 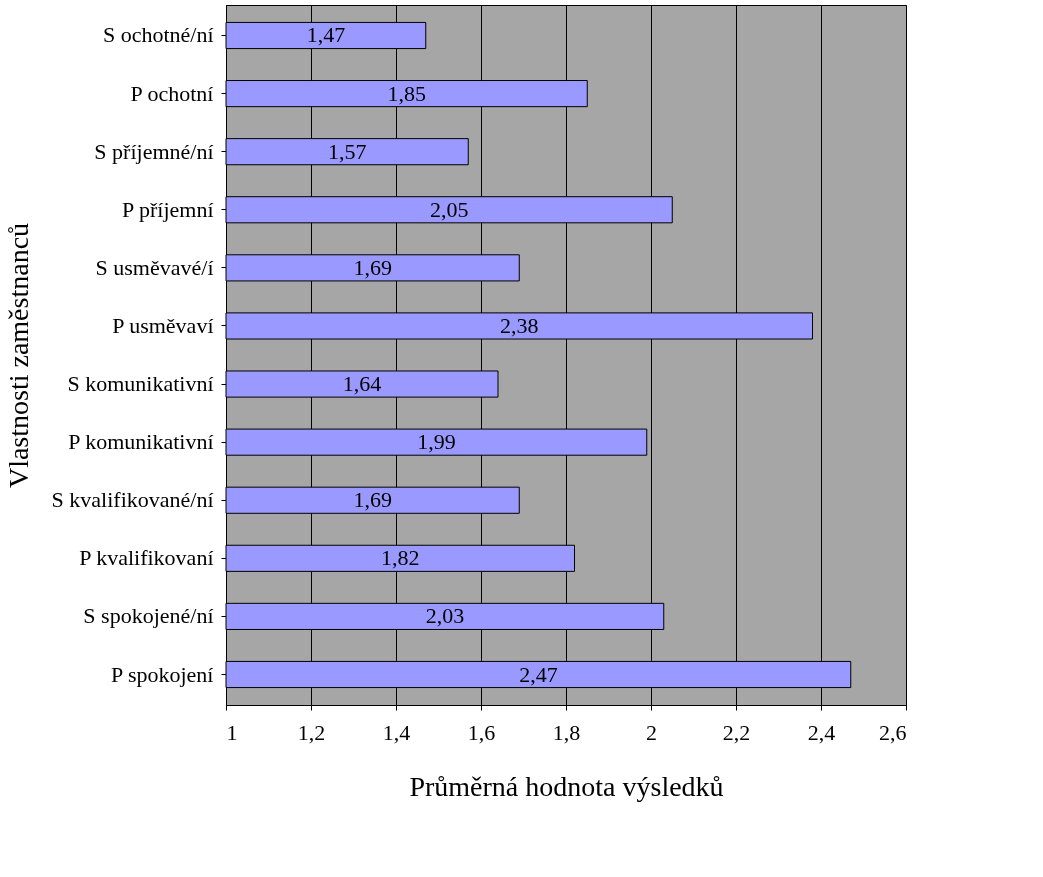 What do you see at coordinates (449, 209) in the screenshot?
I see `data-label: 2,05` at bounding box center [449, 209].